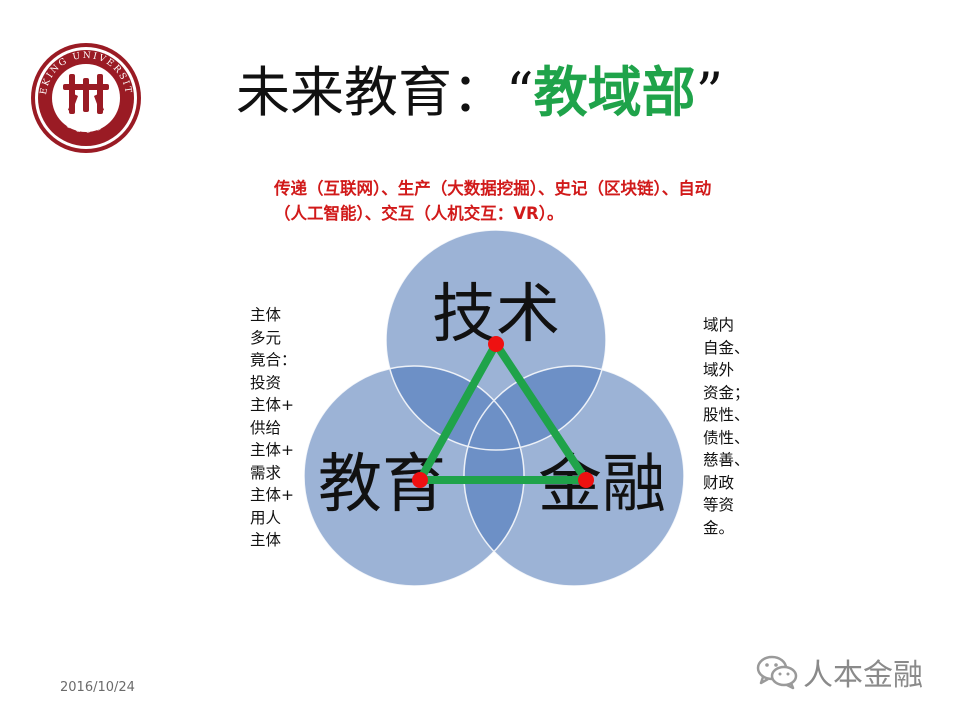 This screenshot has height=720, width=960. I want to click on note-line: 投资, so click(266, 382).